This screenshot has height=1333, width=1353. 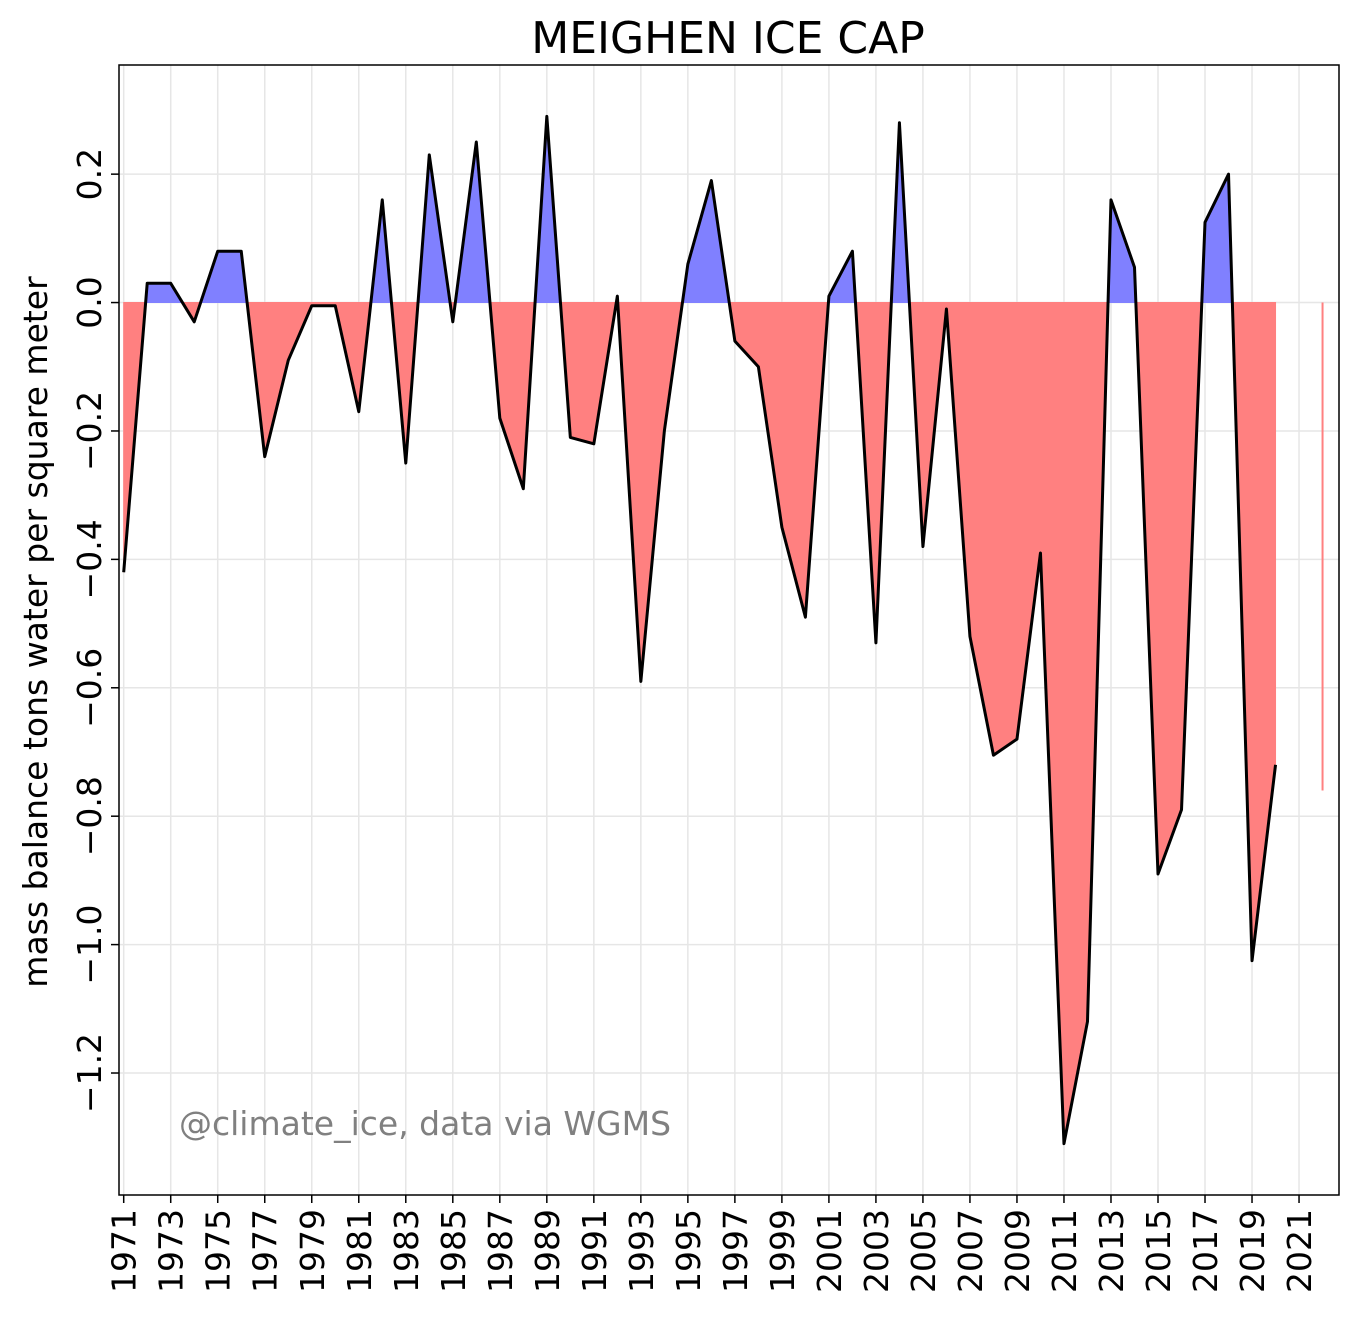 What do you see at coordinates (735, 1251) in the screenshot?
I see `x-tick-label: 1997` at bounding box center [735, 1251].